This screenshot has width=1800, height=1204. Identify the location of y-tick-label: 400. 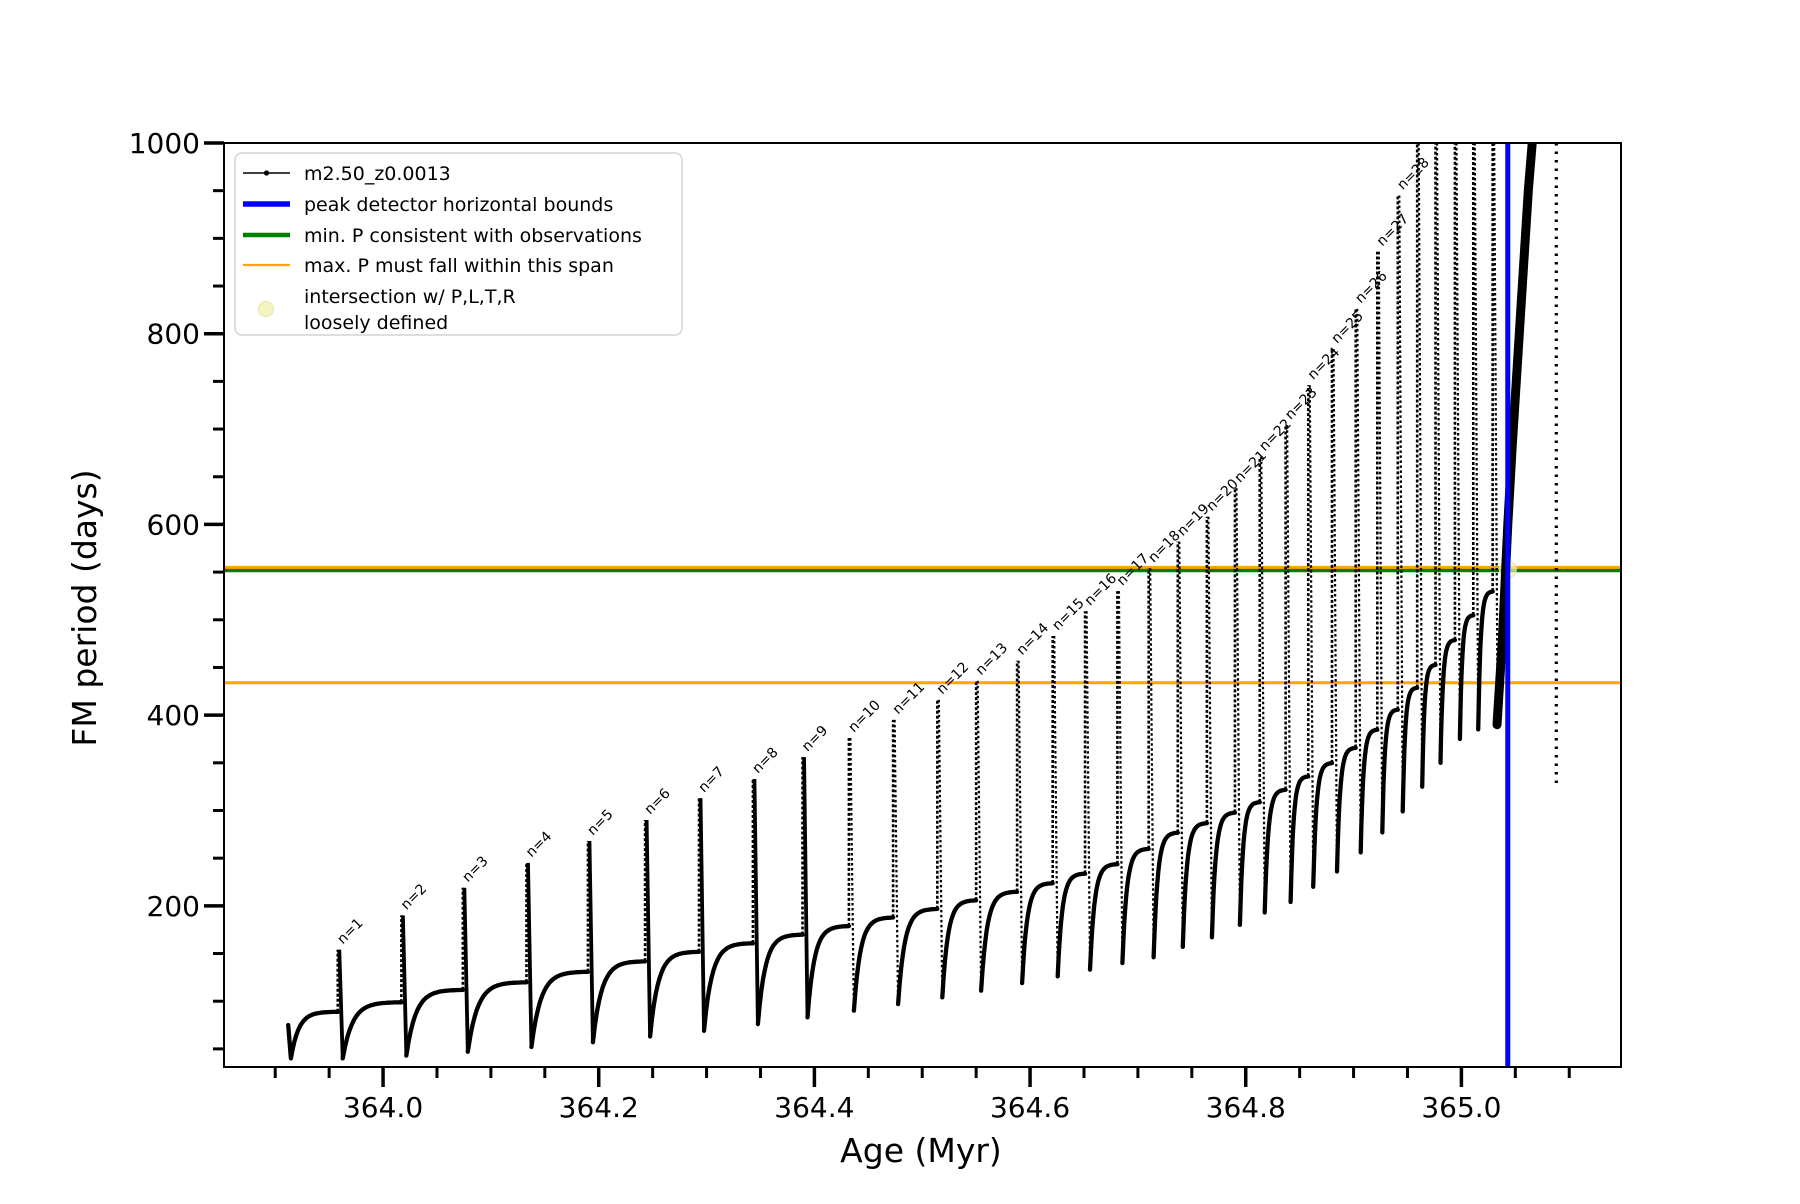
(173, 715).